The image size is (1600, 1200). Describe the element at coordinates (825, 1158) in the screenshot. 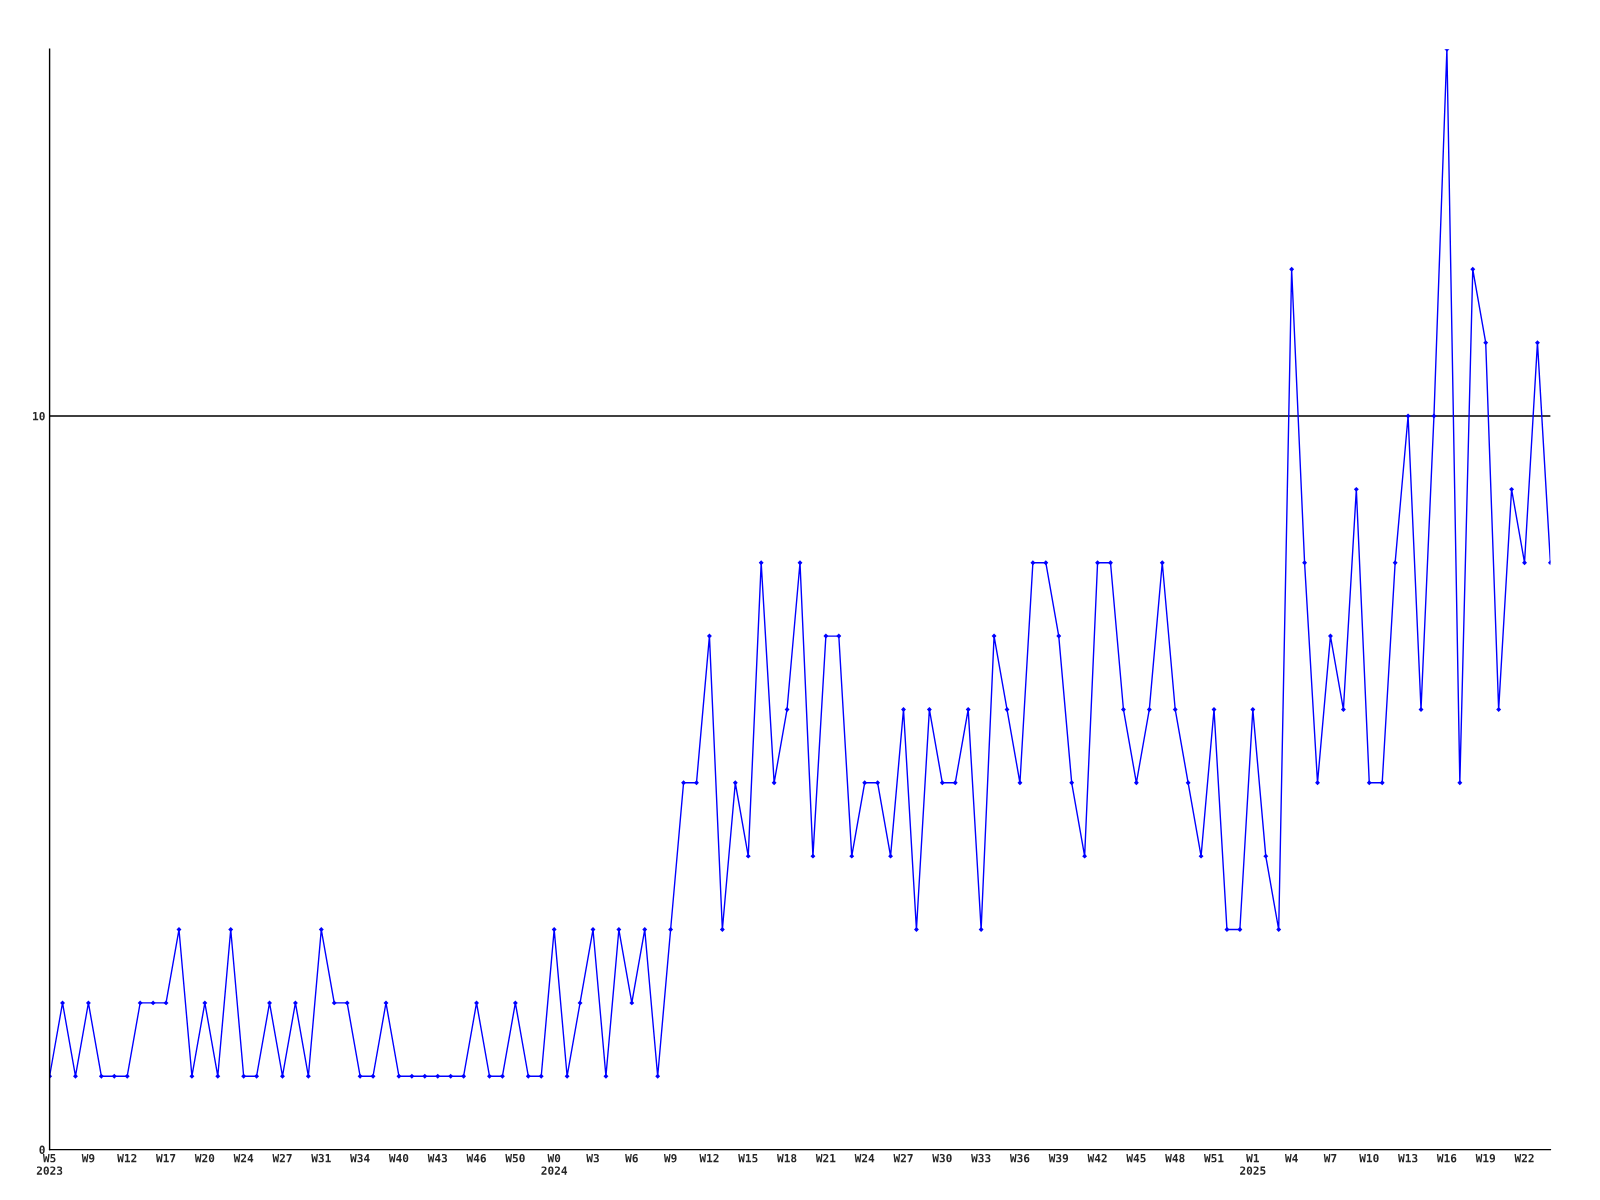

I see `x-tick-label: W21` at that location.